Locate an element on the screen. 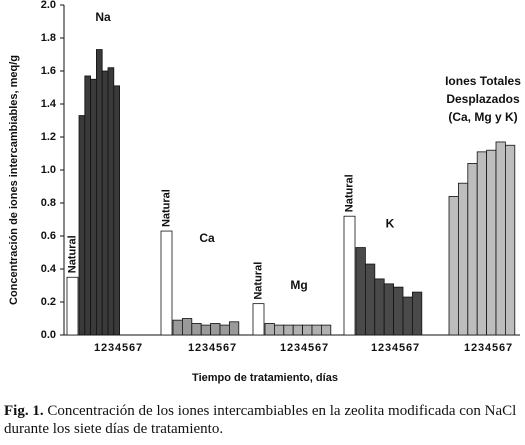 This screenshot has height=445, width=525. y-tick-label: 0.8 is located at coordinates (48, 203).